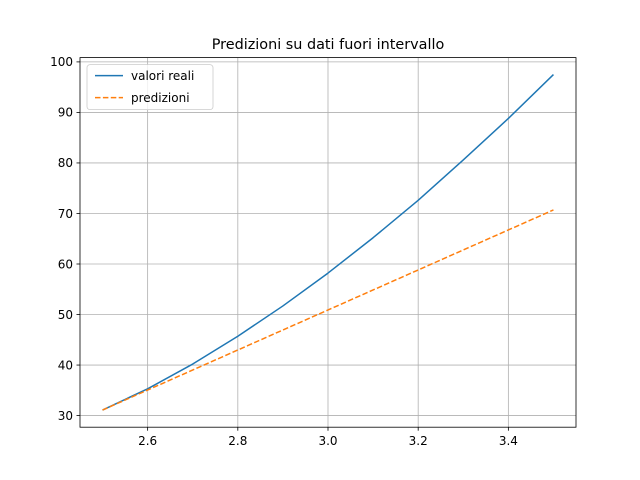 This screenshot has height=480, width=640. What do you see at coordinates (328, 45) in the screenshot?
I see `chart-title: Predizioni su dati fuori intervallo` at bounding box center [328, 45].